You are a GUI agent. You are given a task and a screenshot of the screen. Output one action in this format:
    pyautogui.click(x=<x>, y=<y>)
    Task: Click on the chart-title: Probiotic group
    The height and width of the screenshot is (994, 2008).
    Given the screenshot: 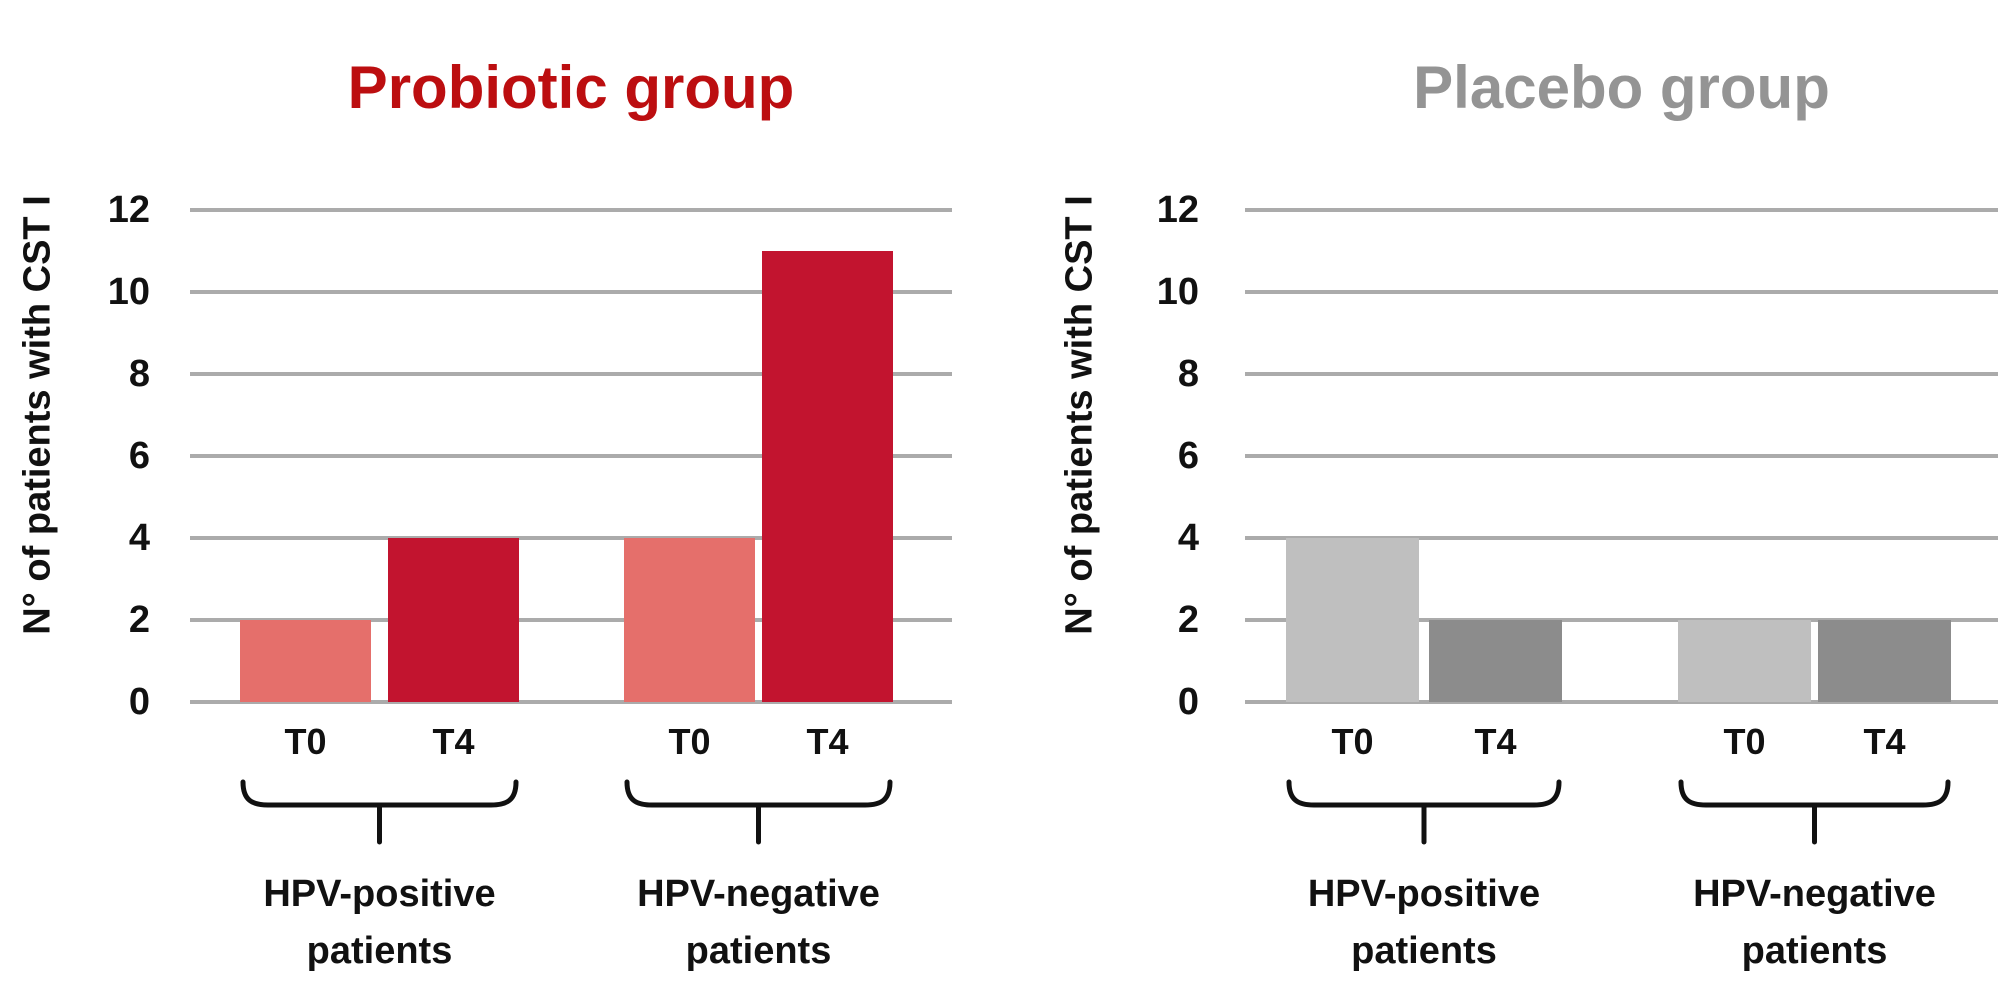 What is the action you would take?
    pyautogui.click(x=571, y=87)
    